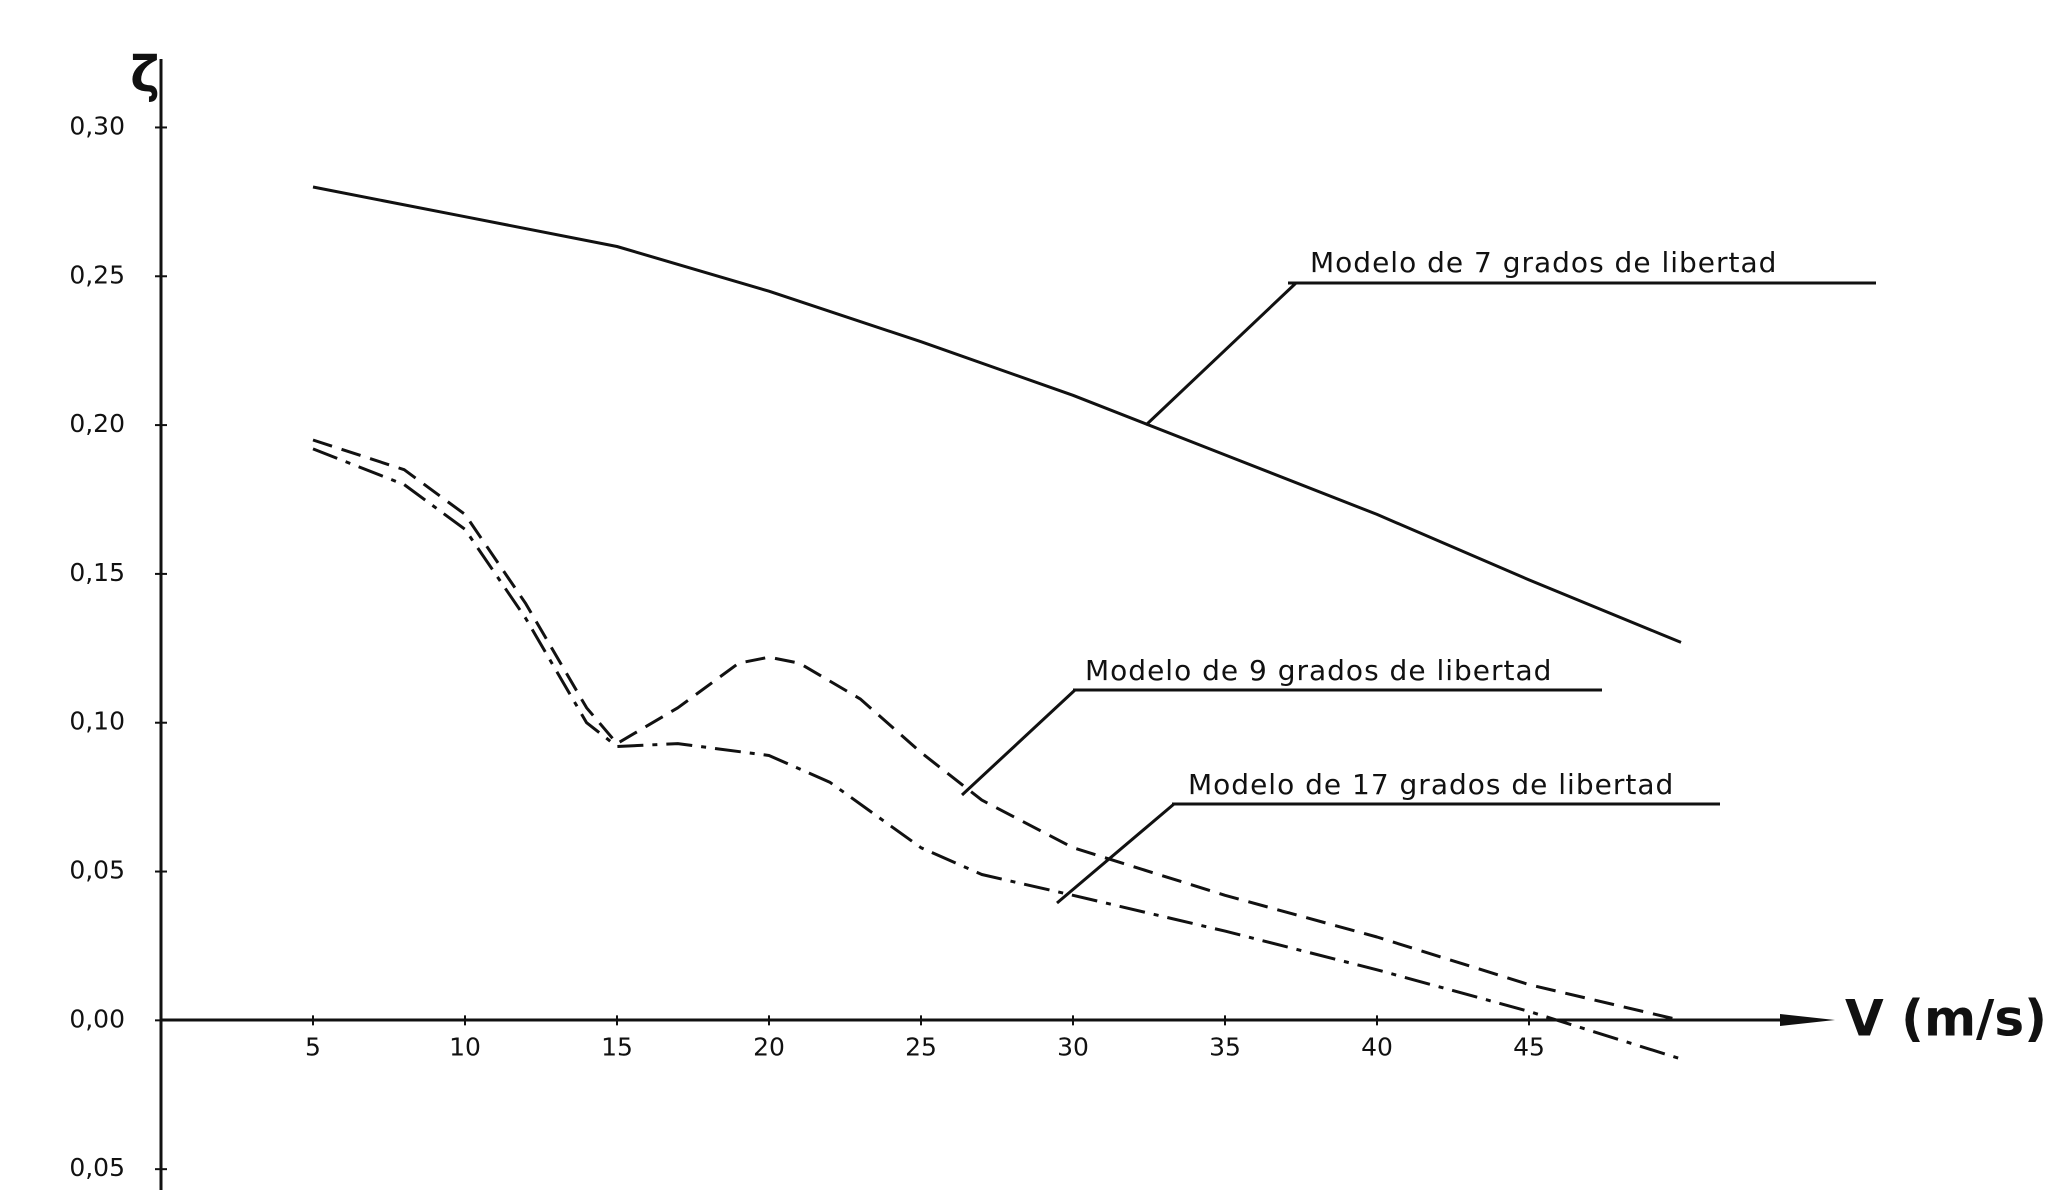 The height and width of the screenshot is (1197, 2051). I want to click on x-tick-label: 35, so click(1225, 1046).